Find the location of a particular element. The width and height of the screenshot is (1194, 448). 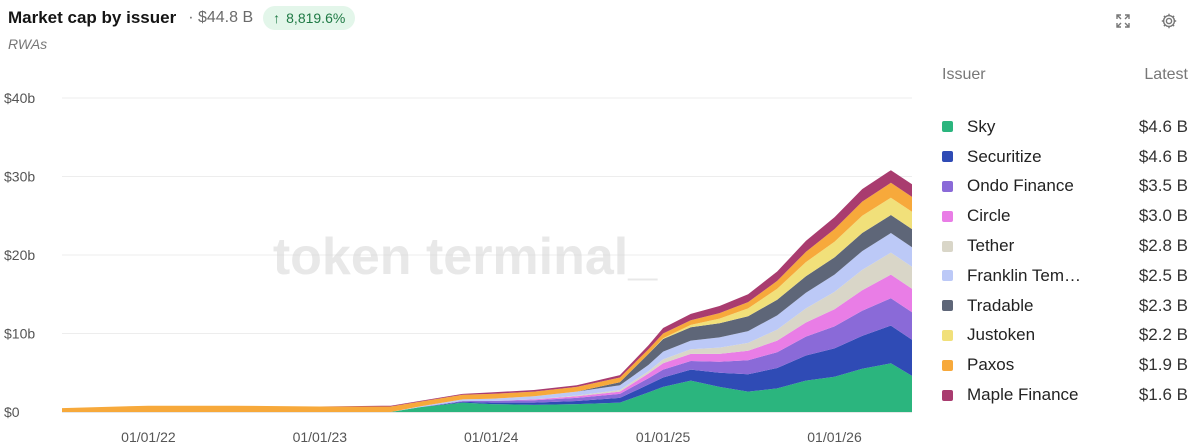

y-tick-label: $30b is located at coordinates (19, 177).